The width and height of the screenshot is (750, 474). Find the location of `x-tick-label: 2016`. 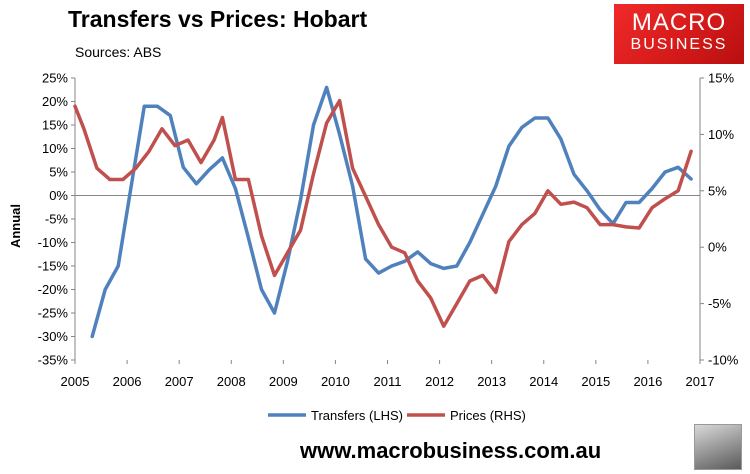

x-tick-label: 2016 is located at coordinates (647, 381).